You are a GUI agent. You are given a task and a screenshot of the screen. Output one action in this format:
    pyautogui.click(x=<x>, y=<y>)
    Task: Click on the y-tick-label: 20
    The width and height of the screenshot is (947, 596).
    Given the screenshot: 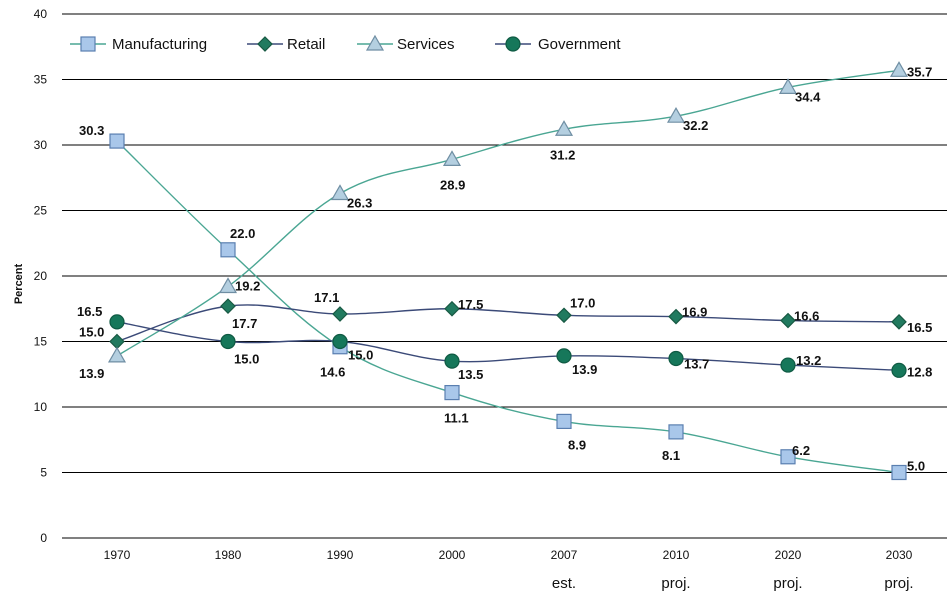 What is the action you would take?
    pyautogui.click(x=41, y=276)
    